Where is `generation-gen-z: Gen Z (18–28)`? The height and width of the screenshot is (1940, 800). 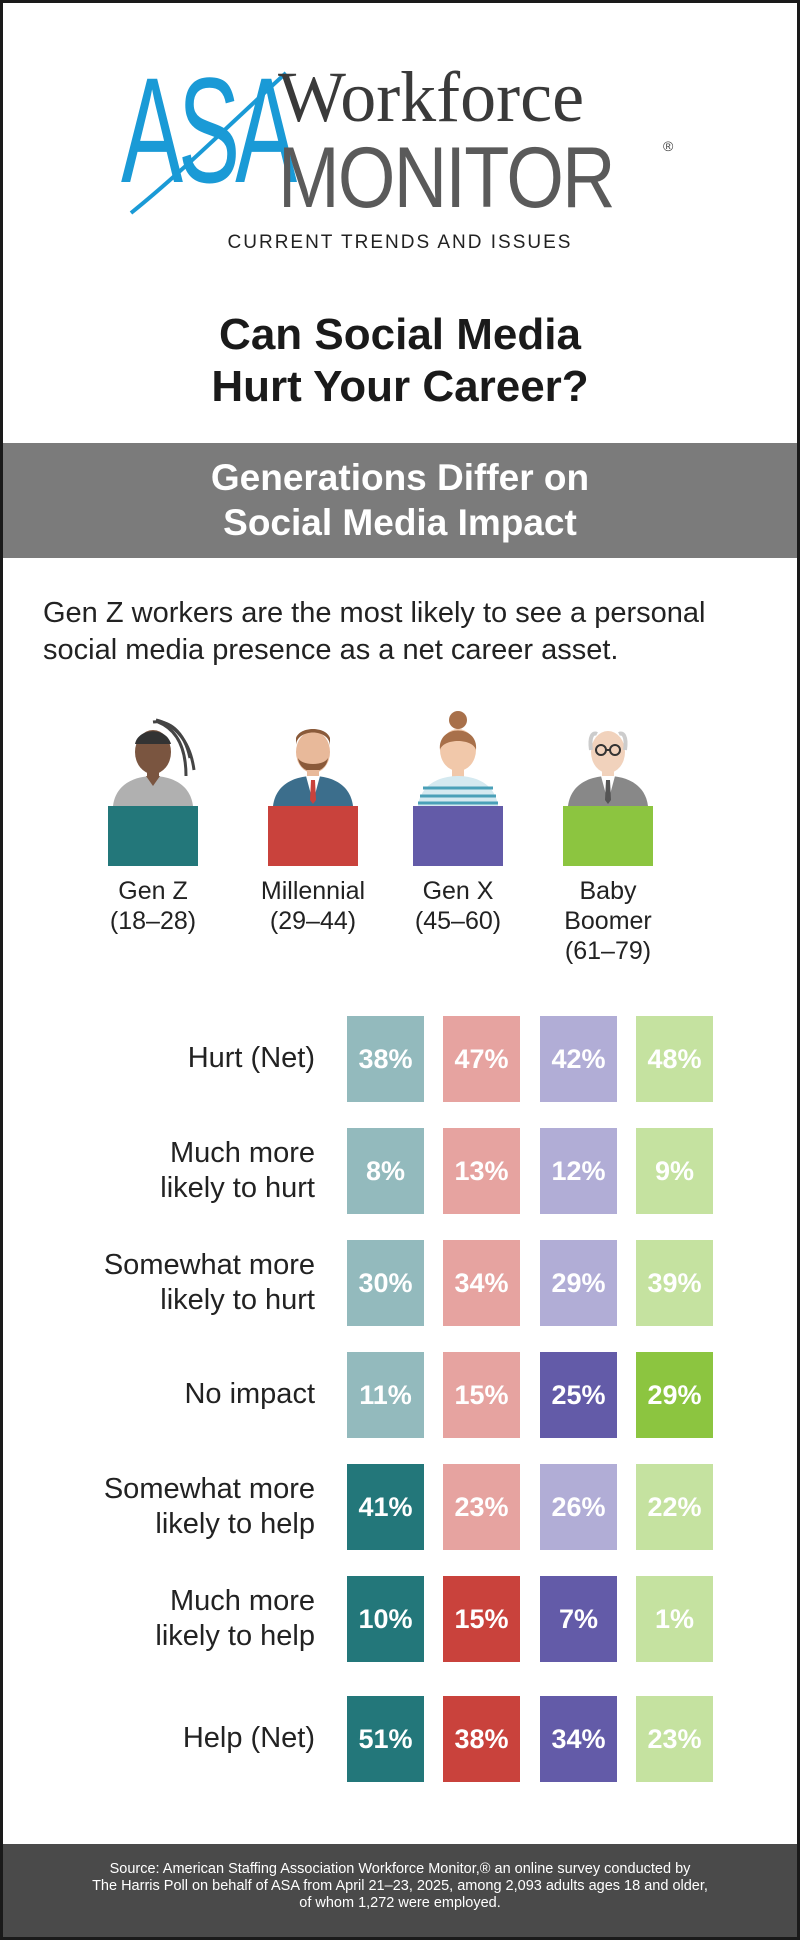 generation-gen-z: Gen Z (18–28) is located at coordinates (153, 823).